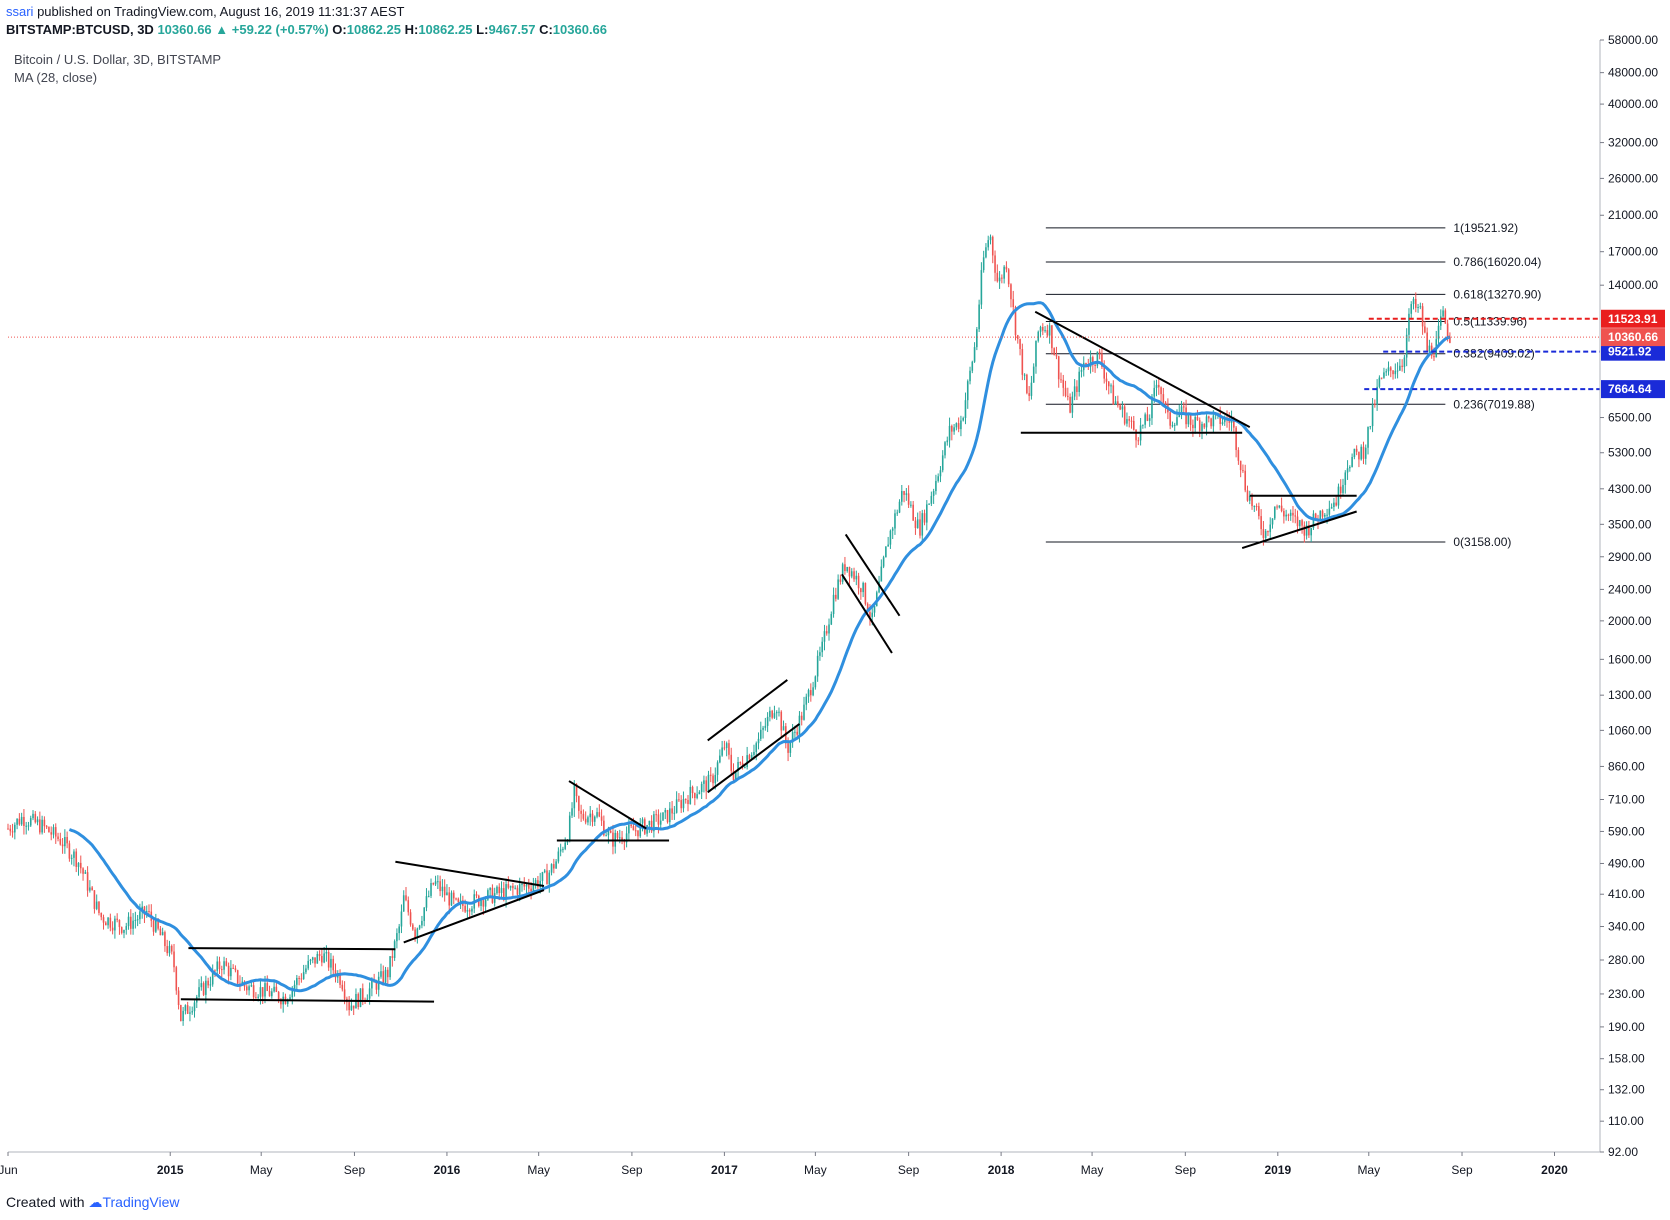 Image resolution: width=1670 pixels, height=1220 pixels. Describe the element at coordinates (1493, 354) in the screenshot. I see `fib-label: 0.382(9409.02)` at that location.